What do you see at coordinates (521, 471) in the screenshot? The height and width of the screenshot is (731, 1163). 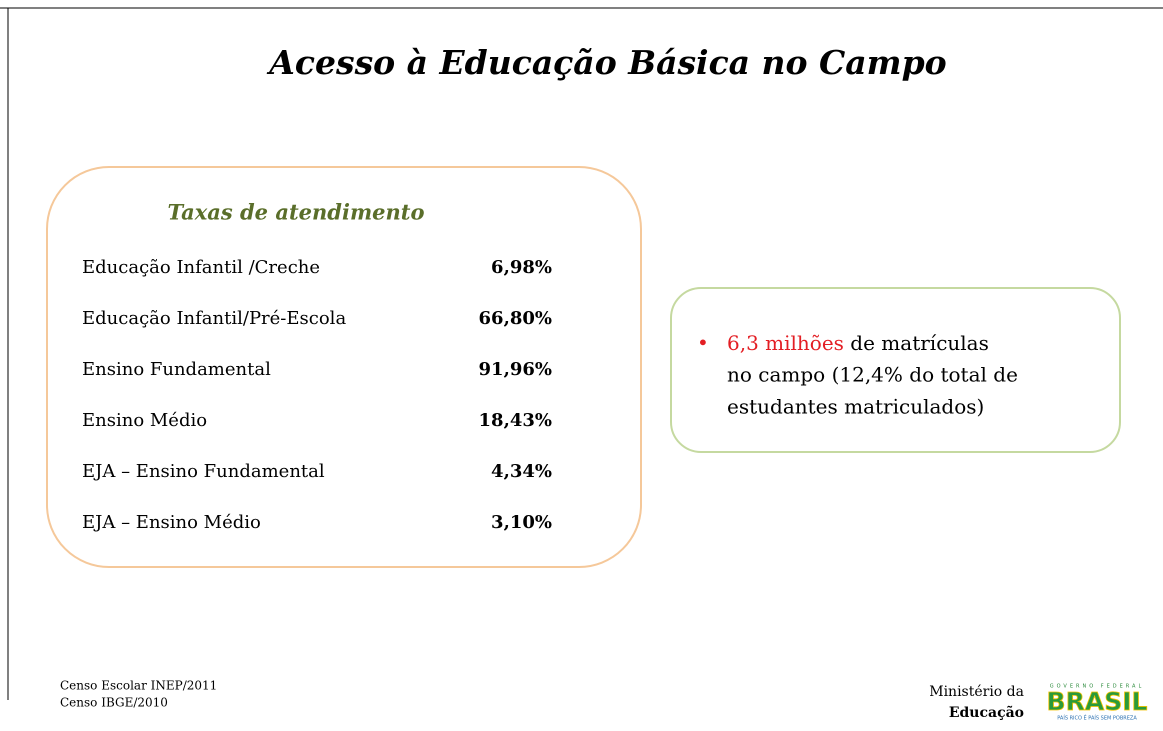 I see `row-value: 4,34%` at bounding box center [521, 471].